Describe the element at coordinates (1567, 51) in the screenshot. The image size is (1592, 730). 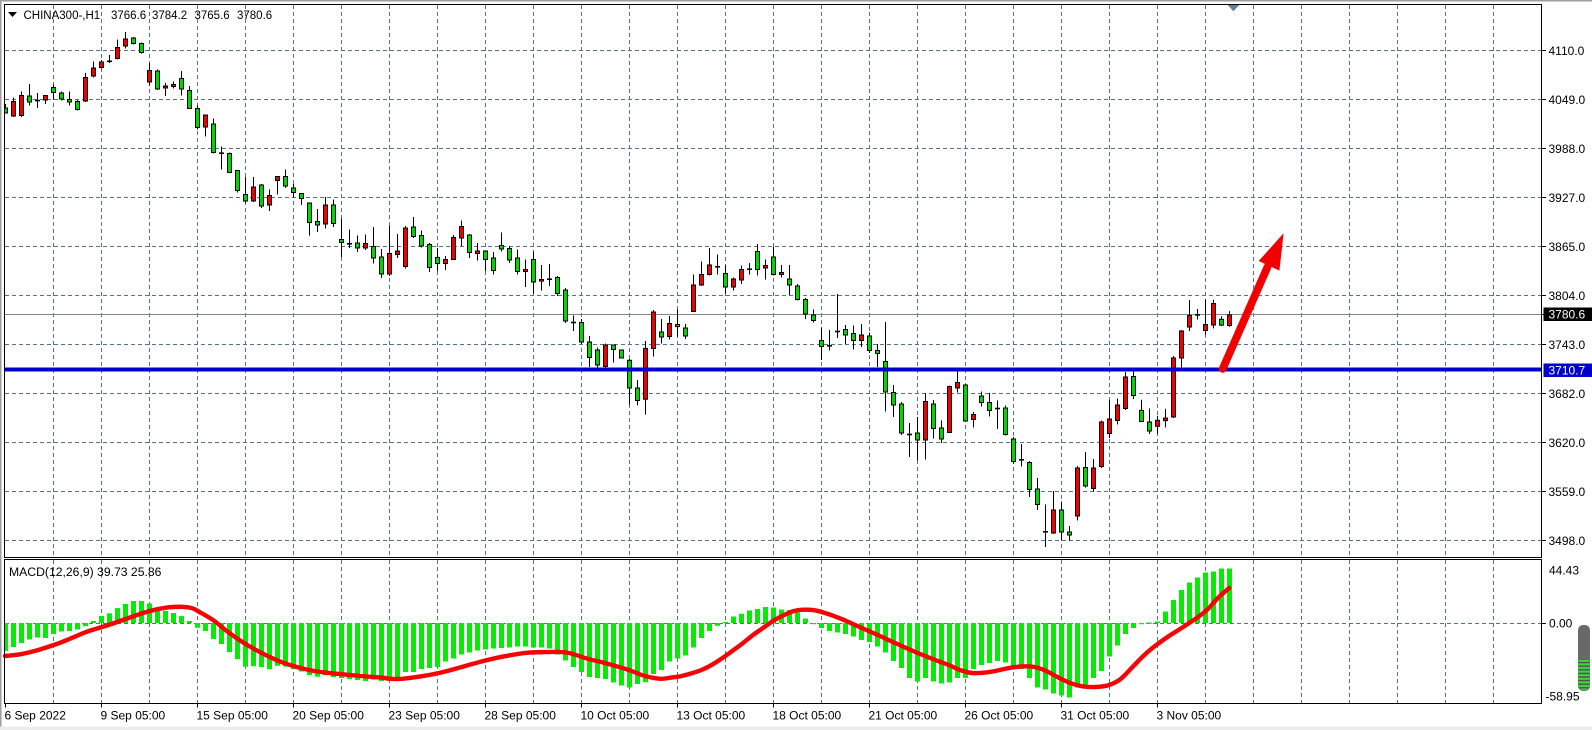
I see `svg-text: 4110.0` at that location.